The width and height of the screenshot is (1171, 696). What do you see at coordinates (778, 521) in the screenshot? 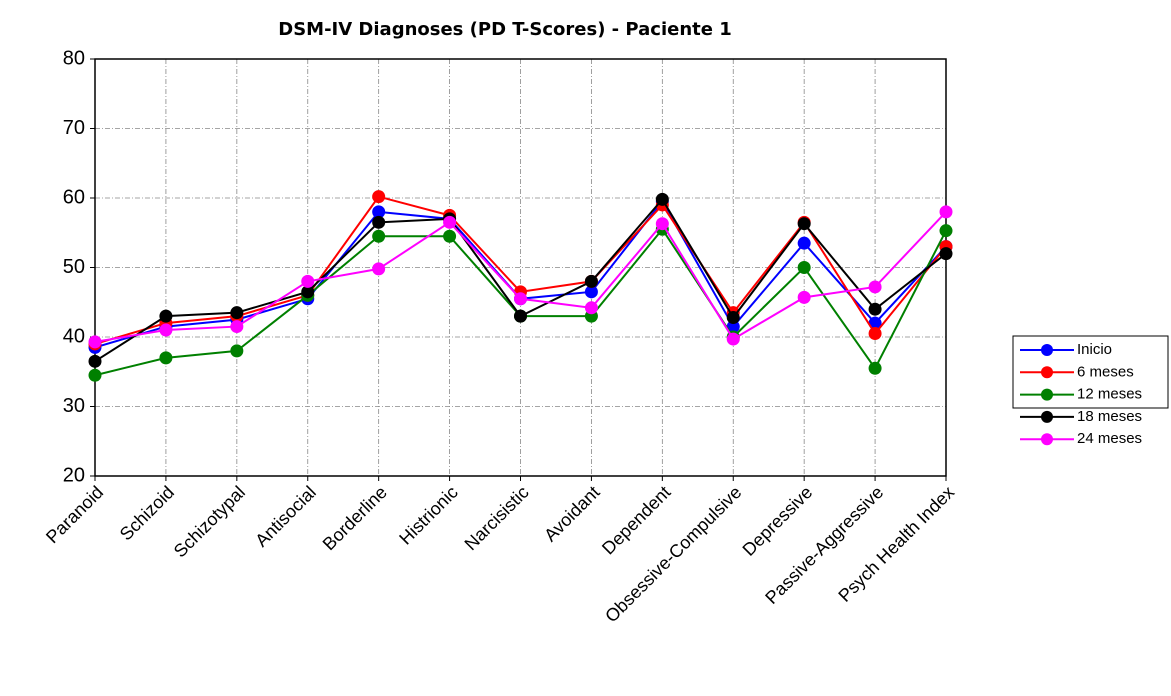
I see `x-tick-label: Depressive` at bounding box center [778, 521].